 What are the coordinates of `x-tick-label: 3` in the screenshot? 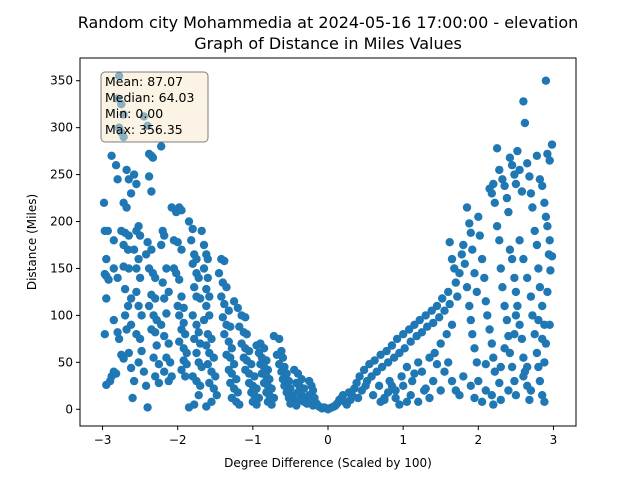 It's located at (554, 440).